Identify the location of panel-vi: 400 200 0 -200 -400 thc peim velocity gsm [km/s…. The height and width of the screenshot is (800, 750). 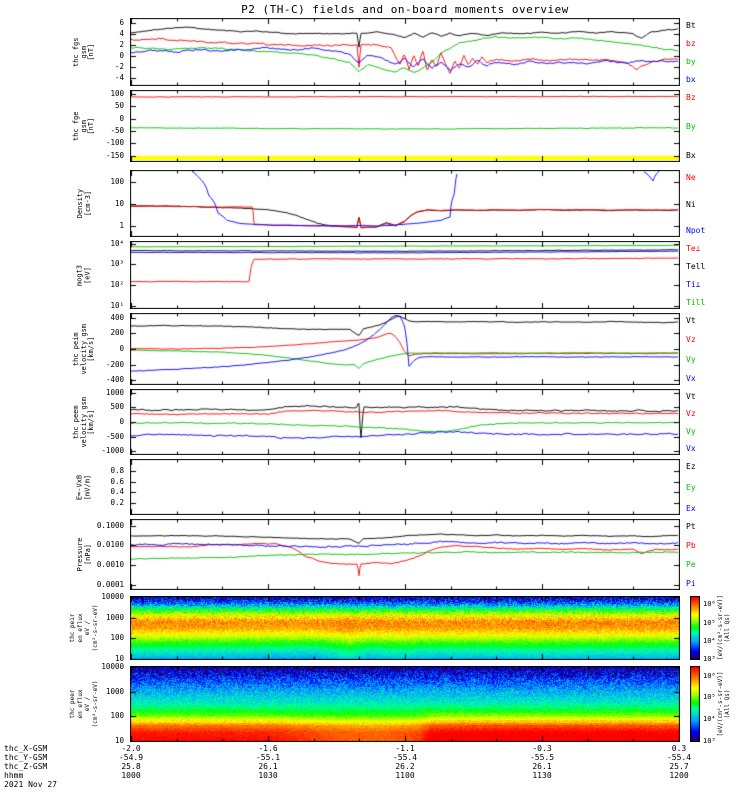
(375, 349).